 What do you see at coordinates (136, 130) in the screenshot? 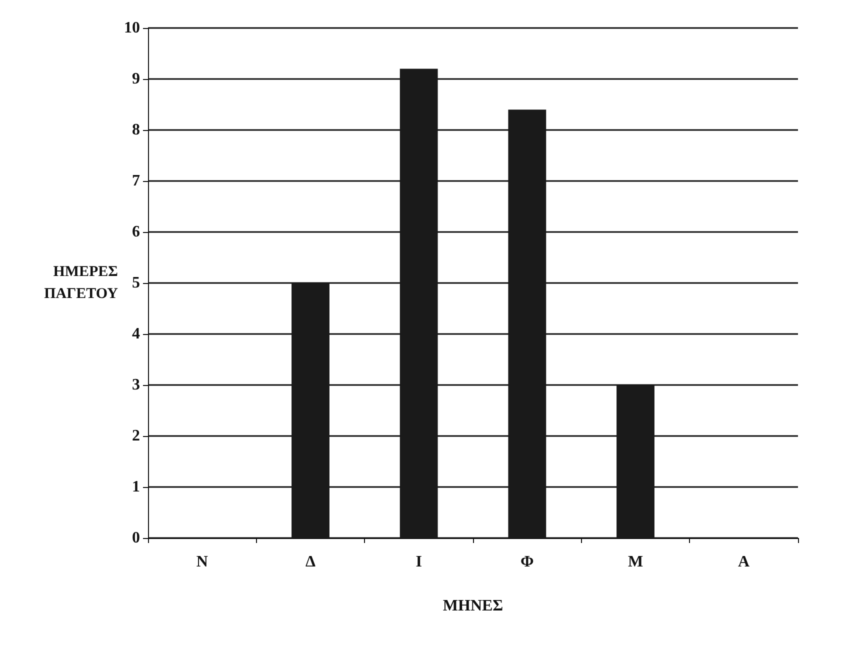
I see `y-tick-label: 8` at bounding box center [136, 130].